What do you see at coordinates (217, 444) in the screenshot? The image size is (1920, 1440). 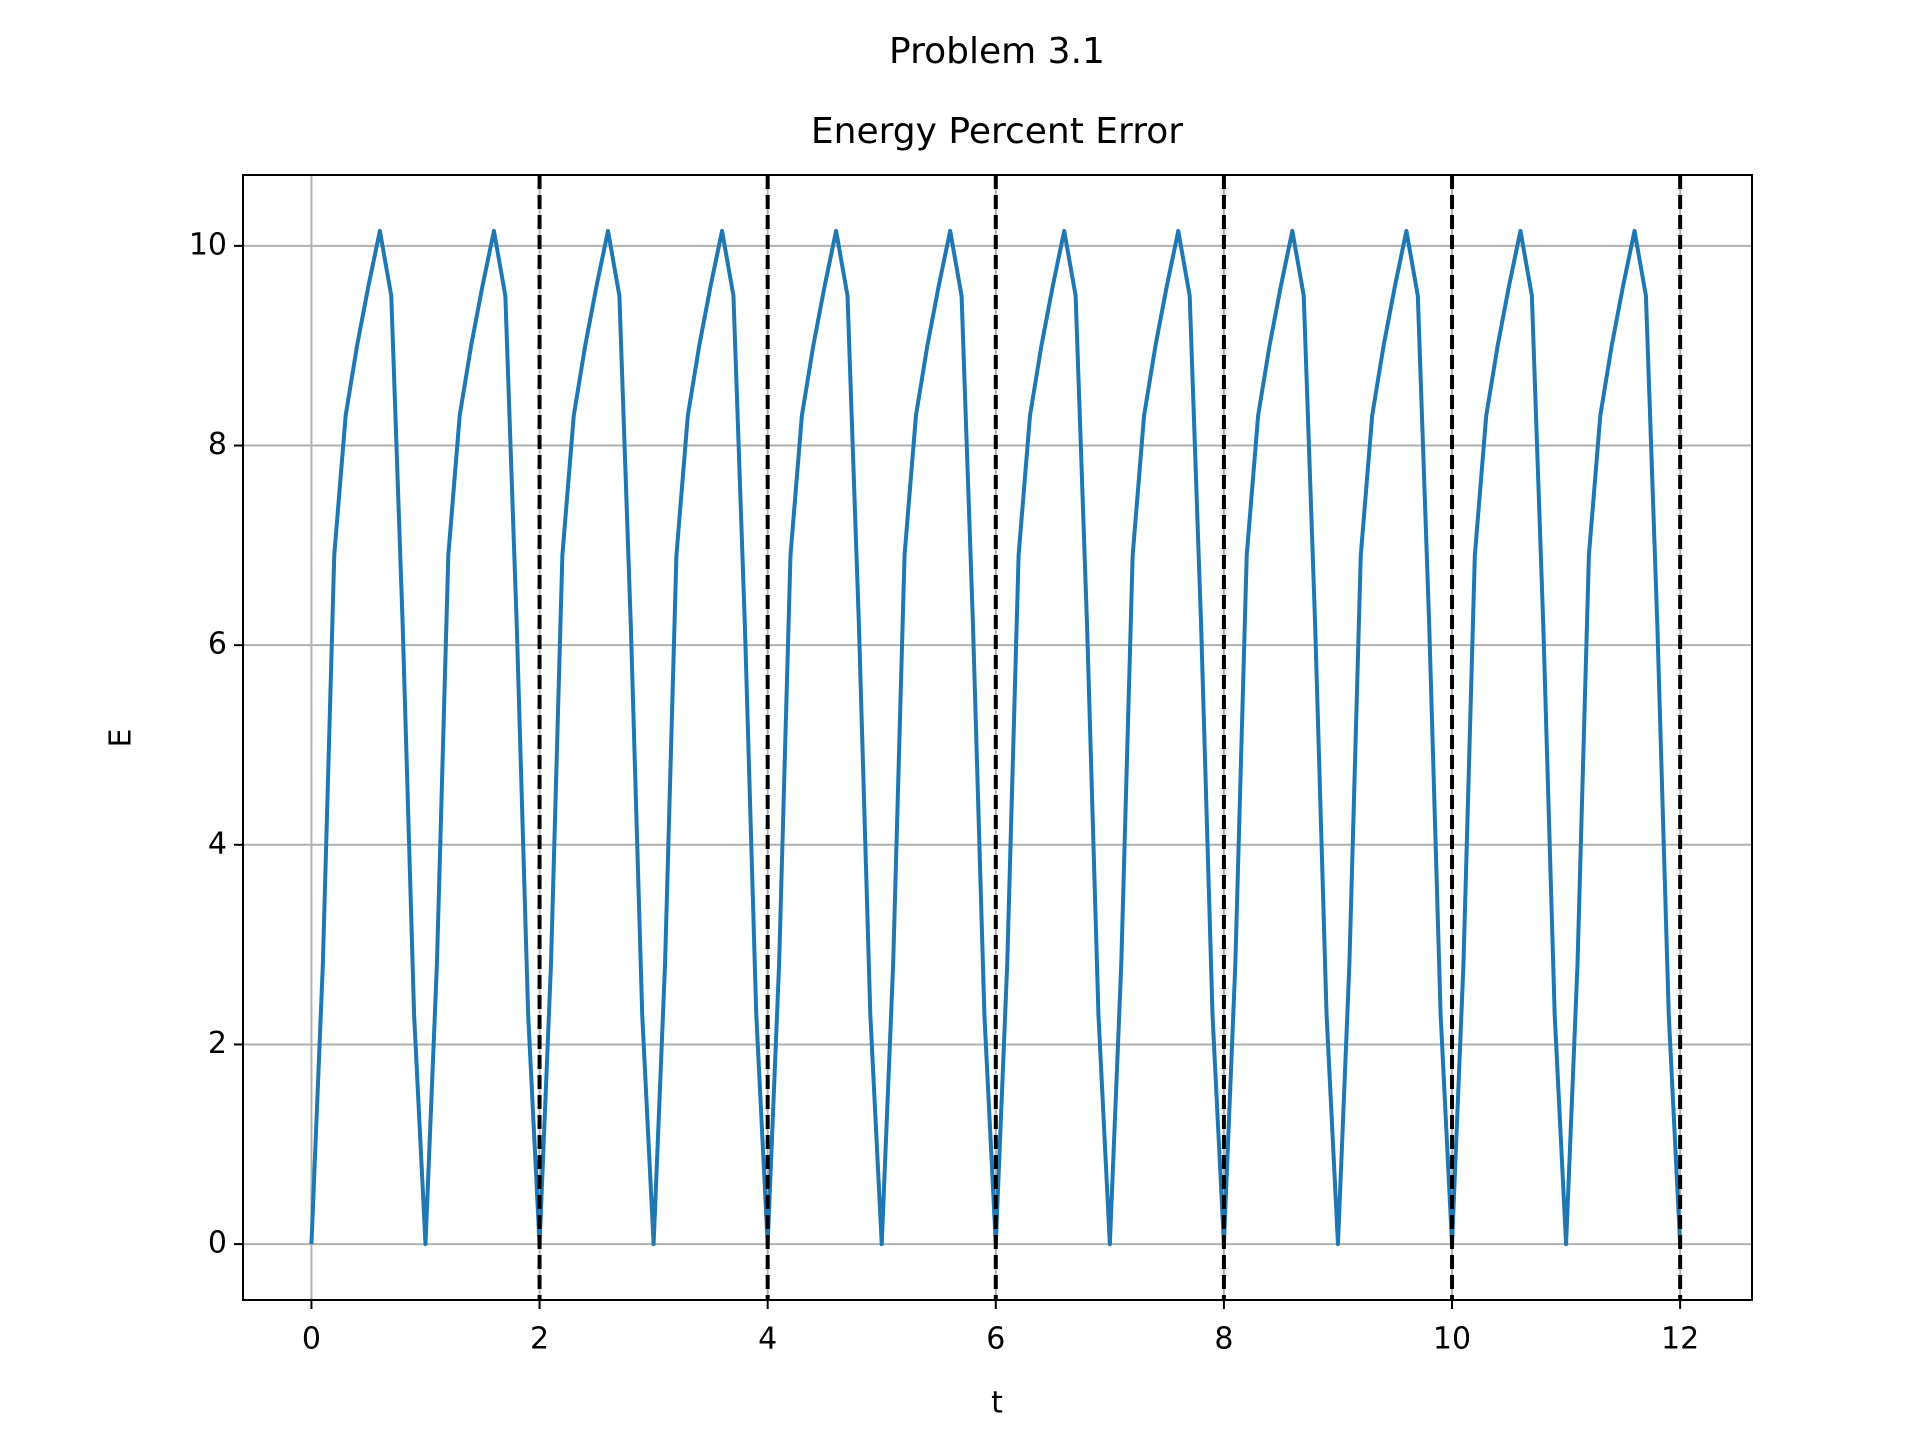 I see `y-tick-label: 8` at bounding box center [217, 444].